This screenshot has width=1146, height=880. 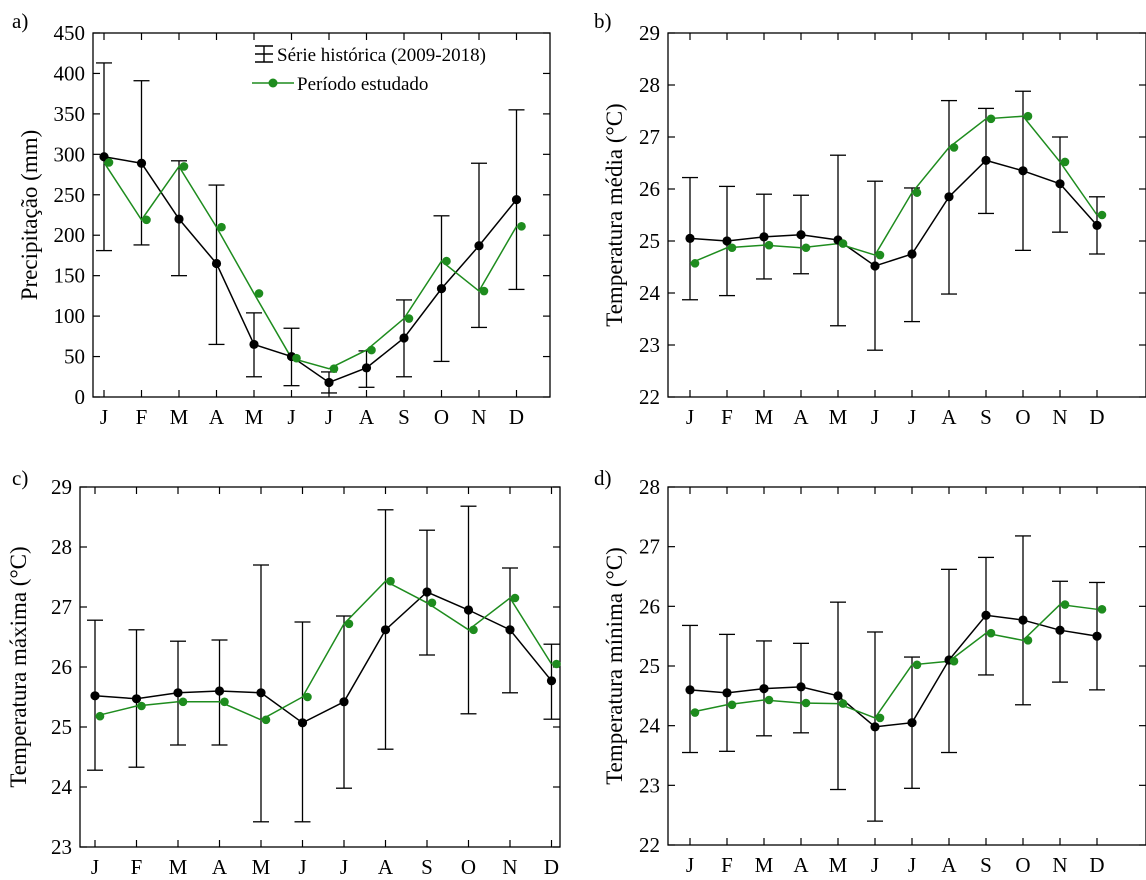 What do you see at coordinates (893, 213) in the screenshot?
I see `chart-2-historical-line` at bounding box center [893, 213].